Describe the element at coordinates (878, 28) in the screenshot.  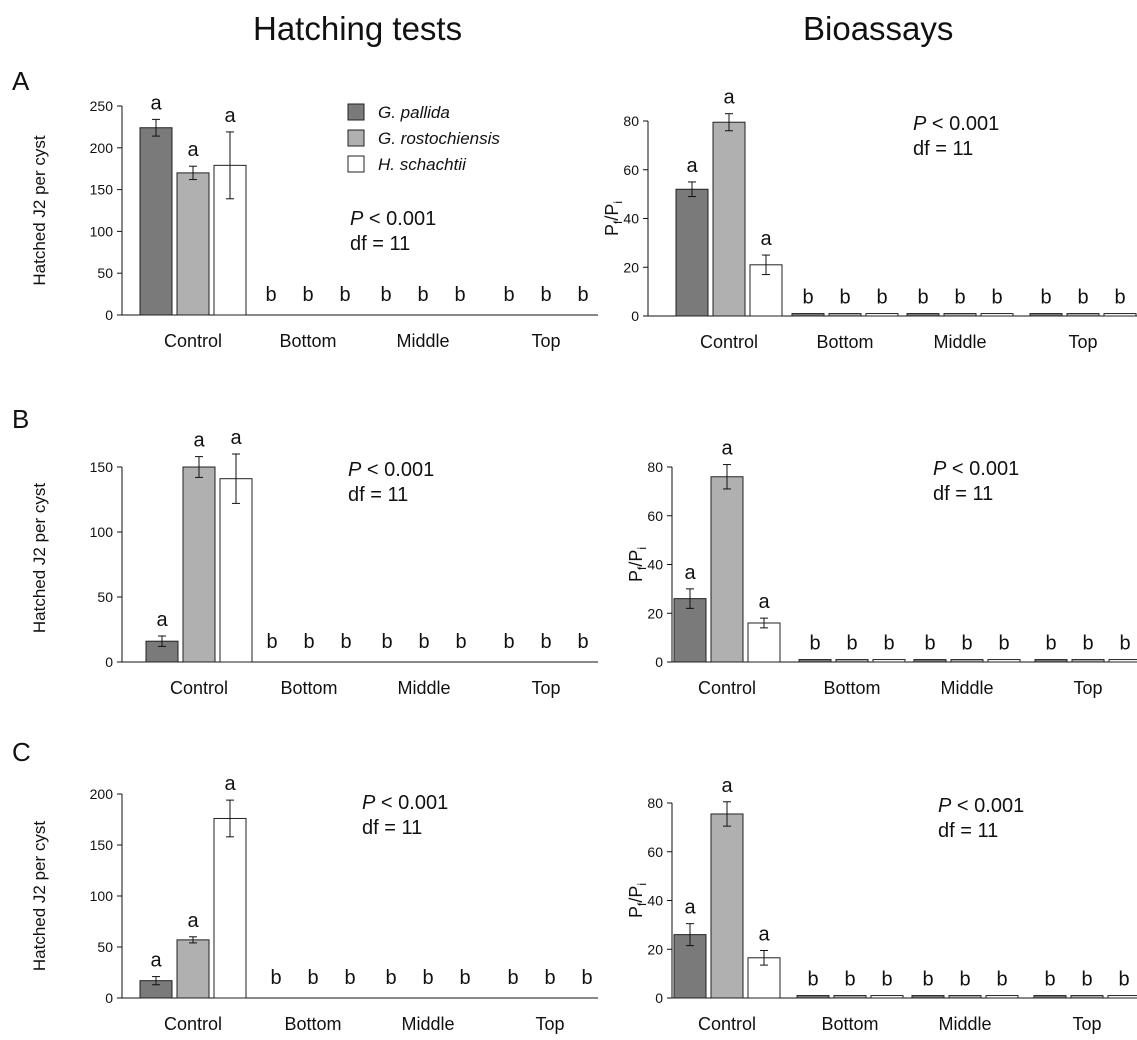
I see `column-title-bioassays: Bioassays` at that location.